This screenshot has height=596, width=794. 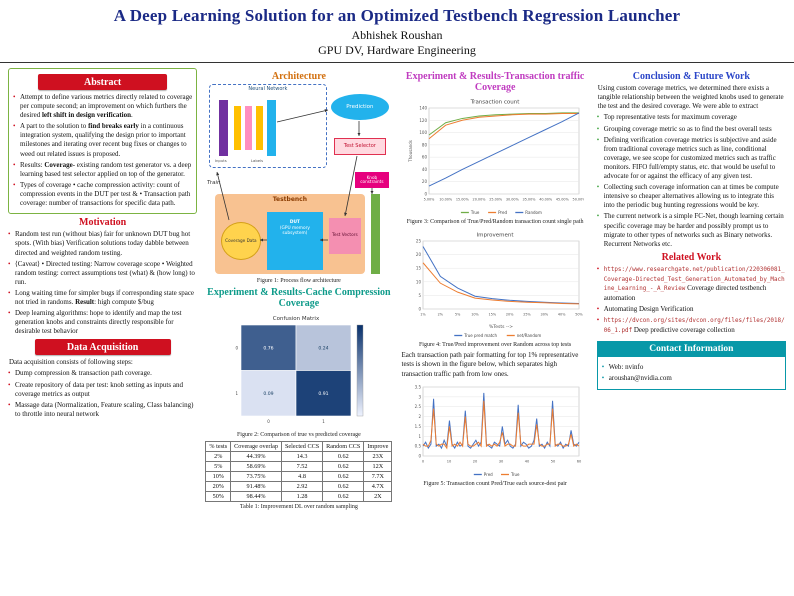 What do you see at coordinates (296, 319) in the screenshot?
I see `svg-text: Confusion Matrix` at bounding box center [296, 319].